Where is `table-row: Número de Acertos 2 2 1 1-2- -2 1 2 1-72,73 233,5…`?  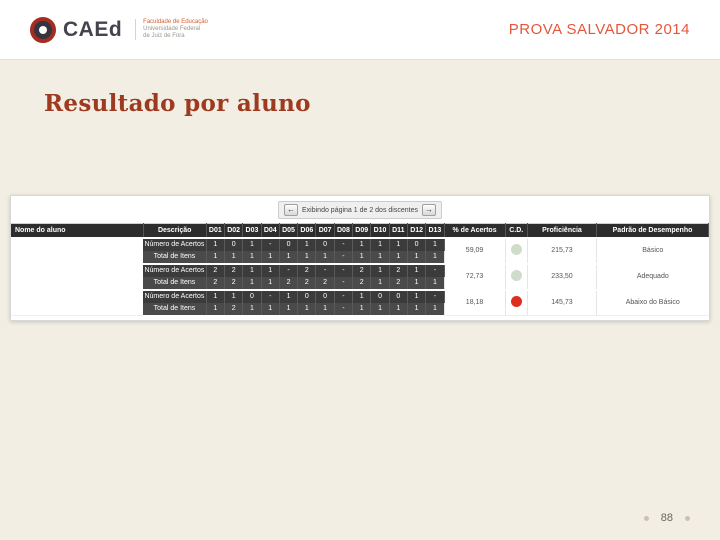 table-row: Número de Acertos 2 2 1 1-2- -2 1 2 1-72,73 233,5… is located at coordinates (360, 277).